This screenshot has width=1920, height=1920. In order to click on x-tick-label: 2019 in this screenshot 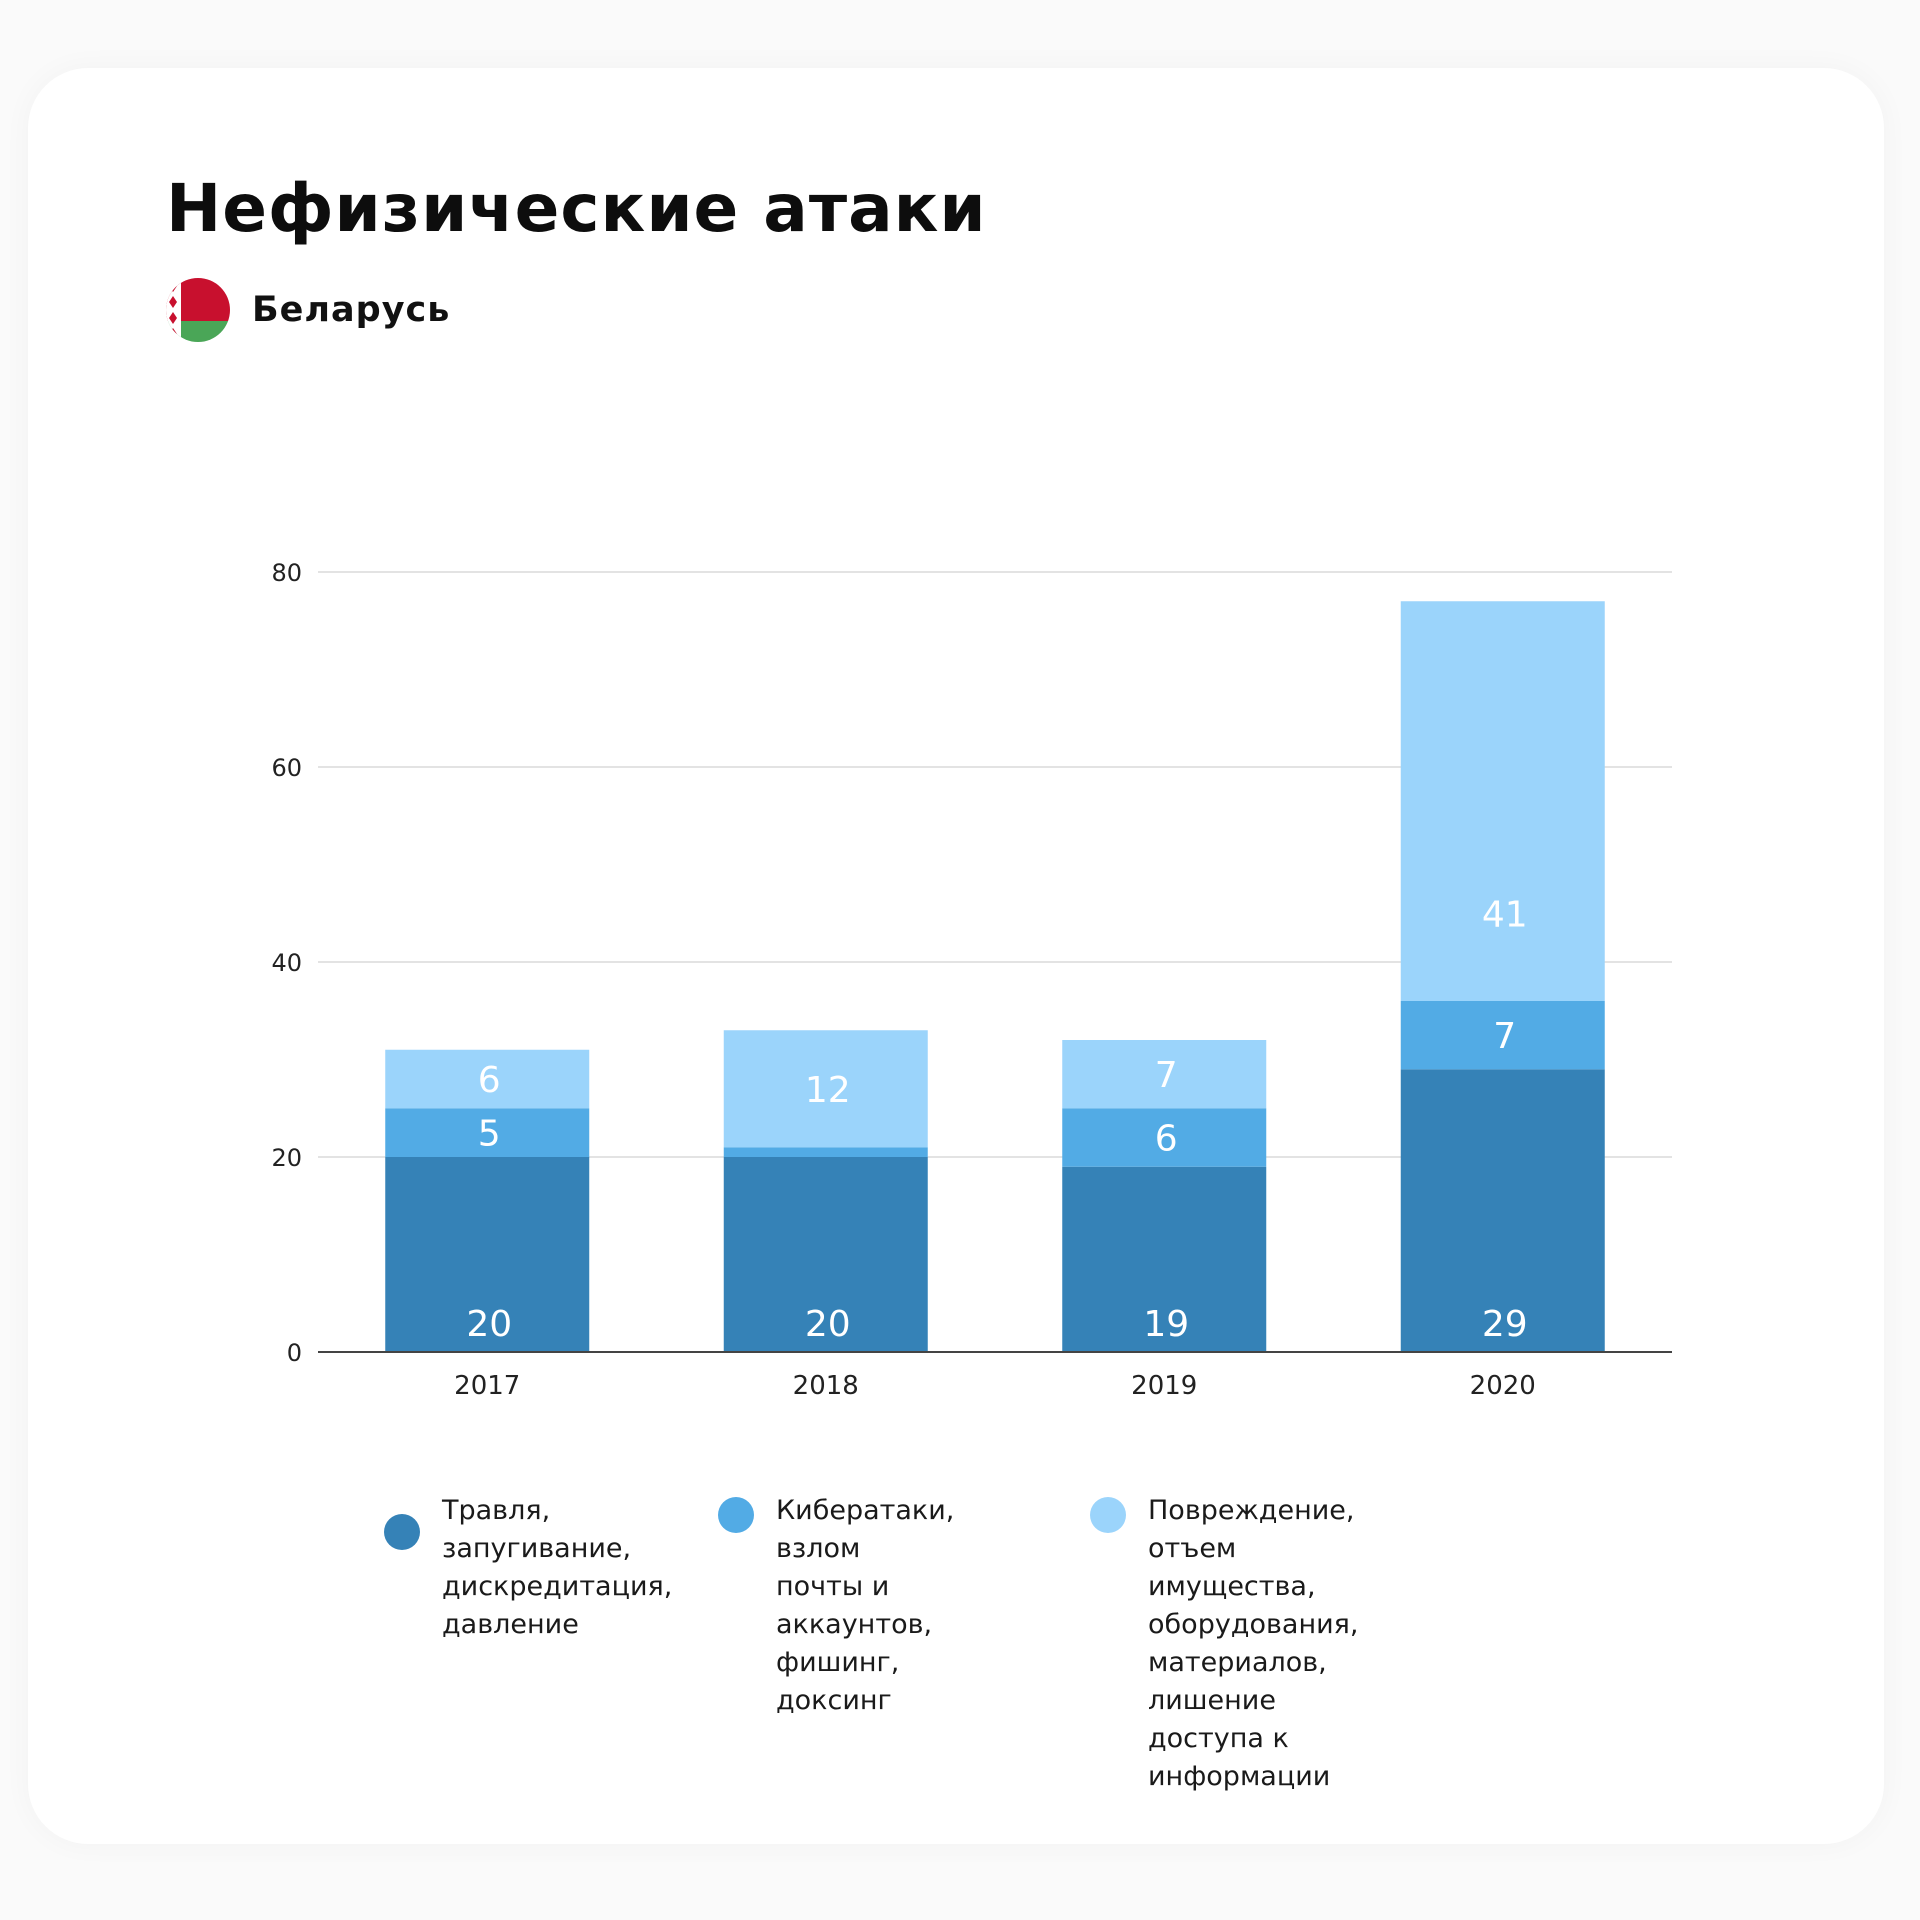, I will do `click(1164, 1386)`.